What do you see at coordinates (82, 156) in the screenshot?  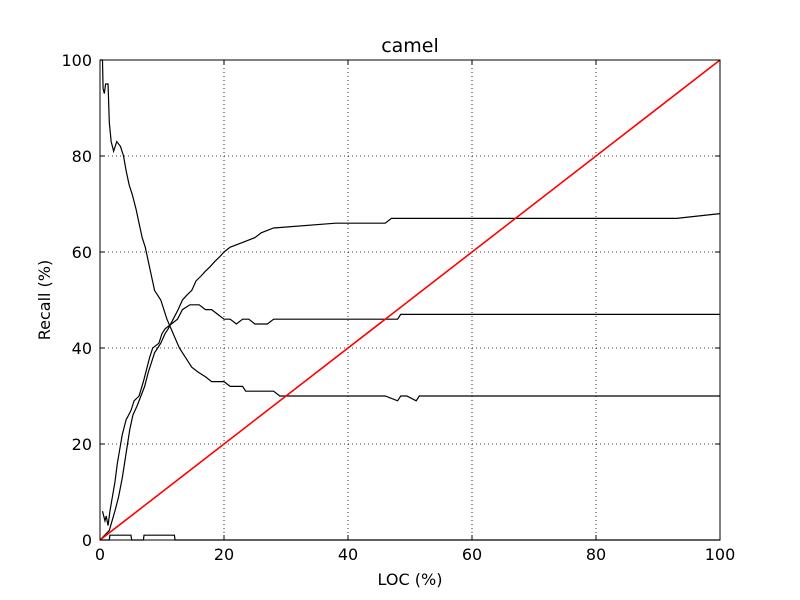 I see `y-tick-label: 80` at bounding box center [82, 156].